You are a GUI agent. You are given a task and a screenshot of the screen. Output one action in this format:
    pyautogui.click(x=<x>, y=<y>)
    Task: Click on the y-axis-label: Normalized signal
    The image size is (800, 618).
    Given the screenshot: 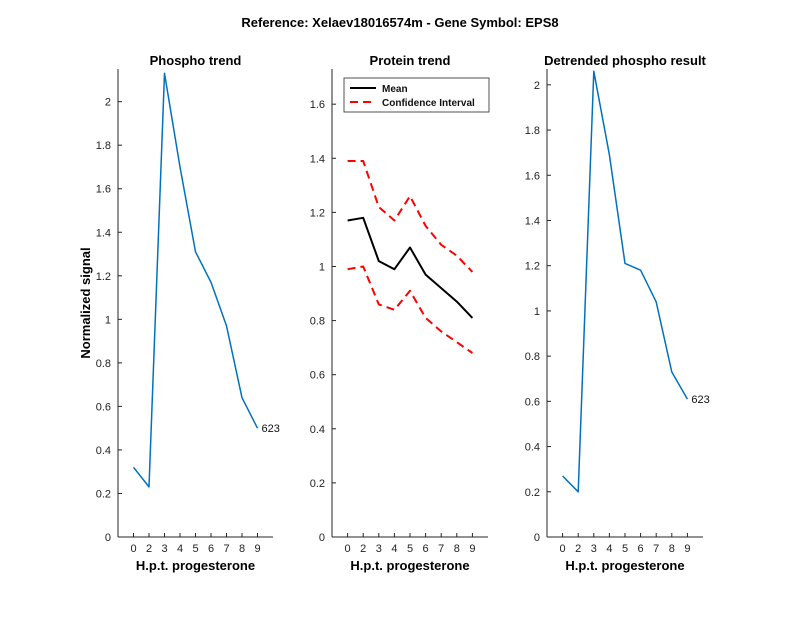 What is the action you would take?
    pyautogui.click(x=85, y=302)
    